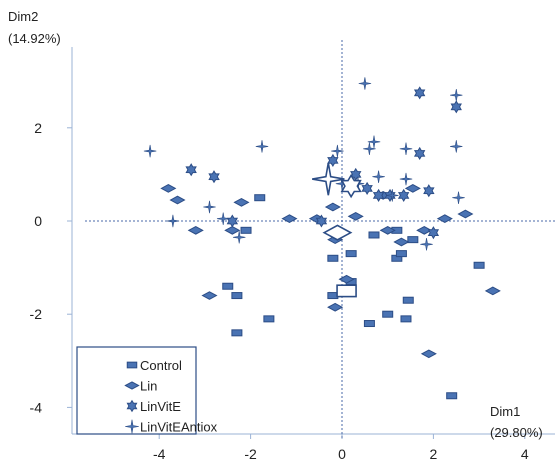  What do you see at coordinates (505, 411) in the screenshot?
I see `x-axis-label-line-1: Dim1` at bounding box center [505, 411].